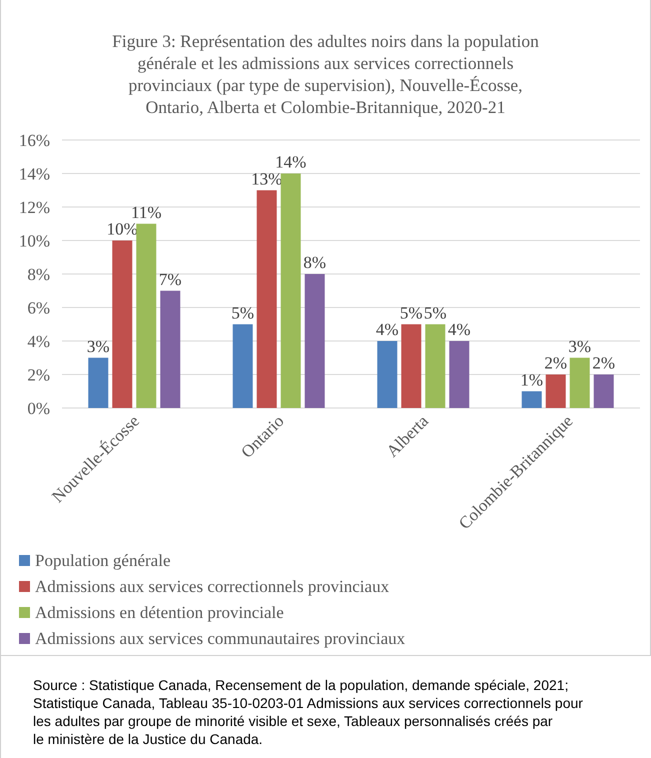  I want to click on data-label: 10%, so click(122, 229).